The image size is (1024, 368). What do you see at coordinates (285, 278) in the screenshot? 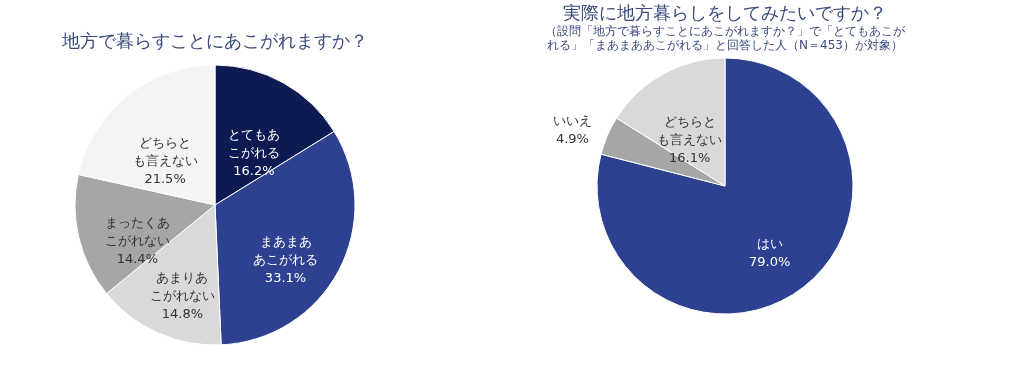
I see `data-label: 33.1%` at bounding box center [285, 278].